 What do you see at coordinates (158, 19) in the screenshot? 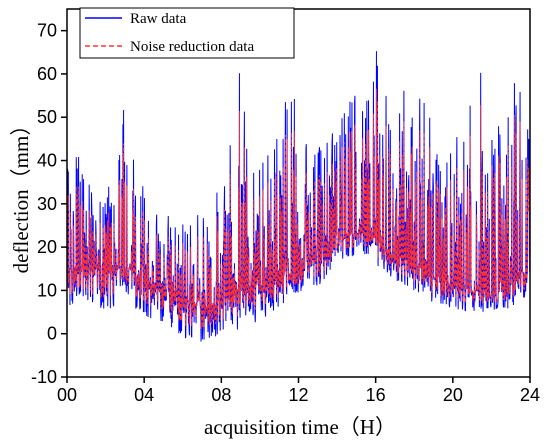
I see `legend-label-raw: Raw data` at bounding box center [158, 19].